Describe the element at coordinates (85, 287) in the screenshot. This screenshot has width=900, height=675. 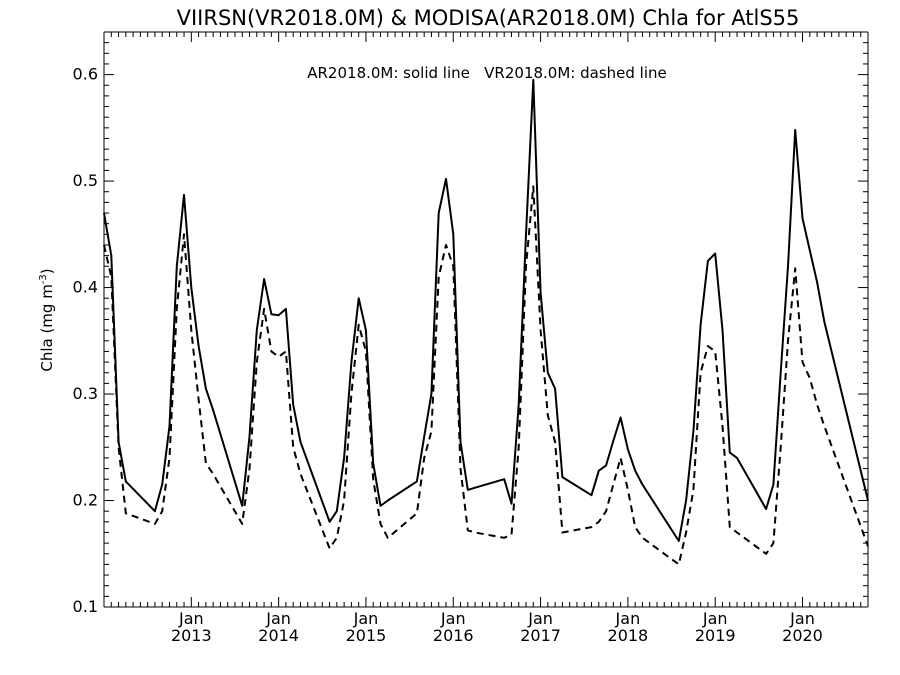
I see `y-tick-label: 0.4` at that location.